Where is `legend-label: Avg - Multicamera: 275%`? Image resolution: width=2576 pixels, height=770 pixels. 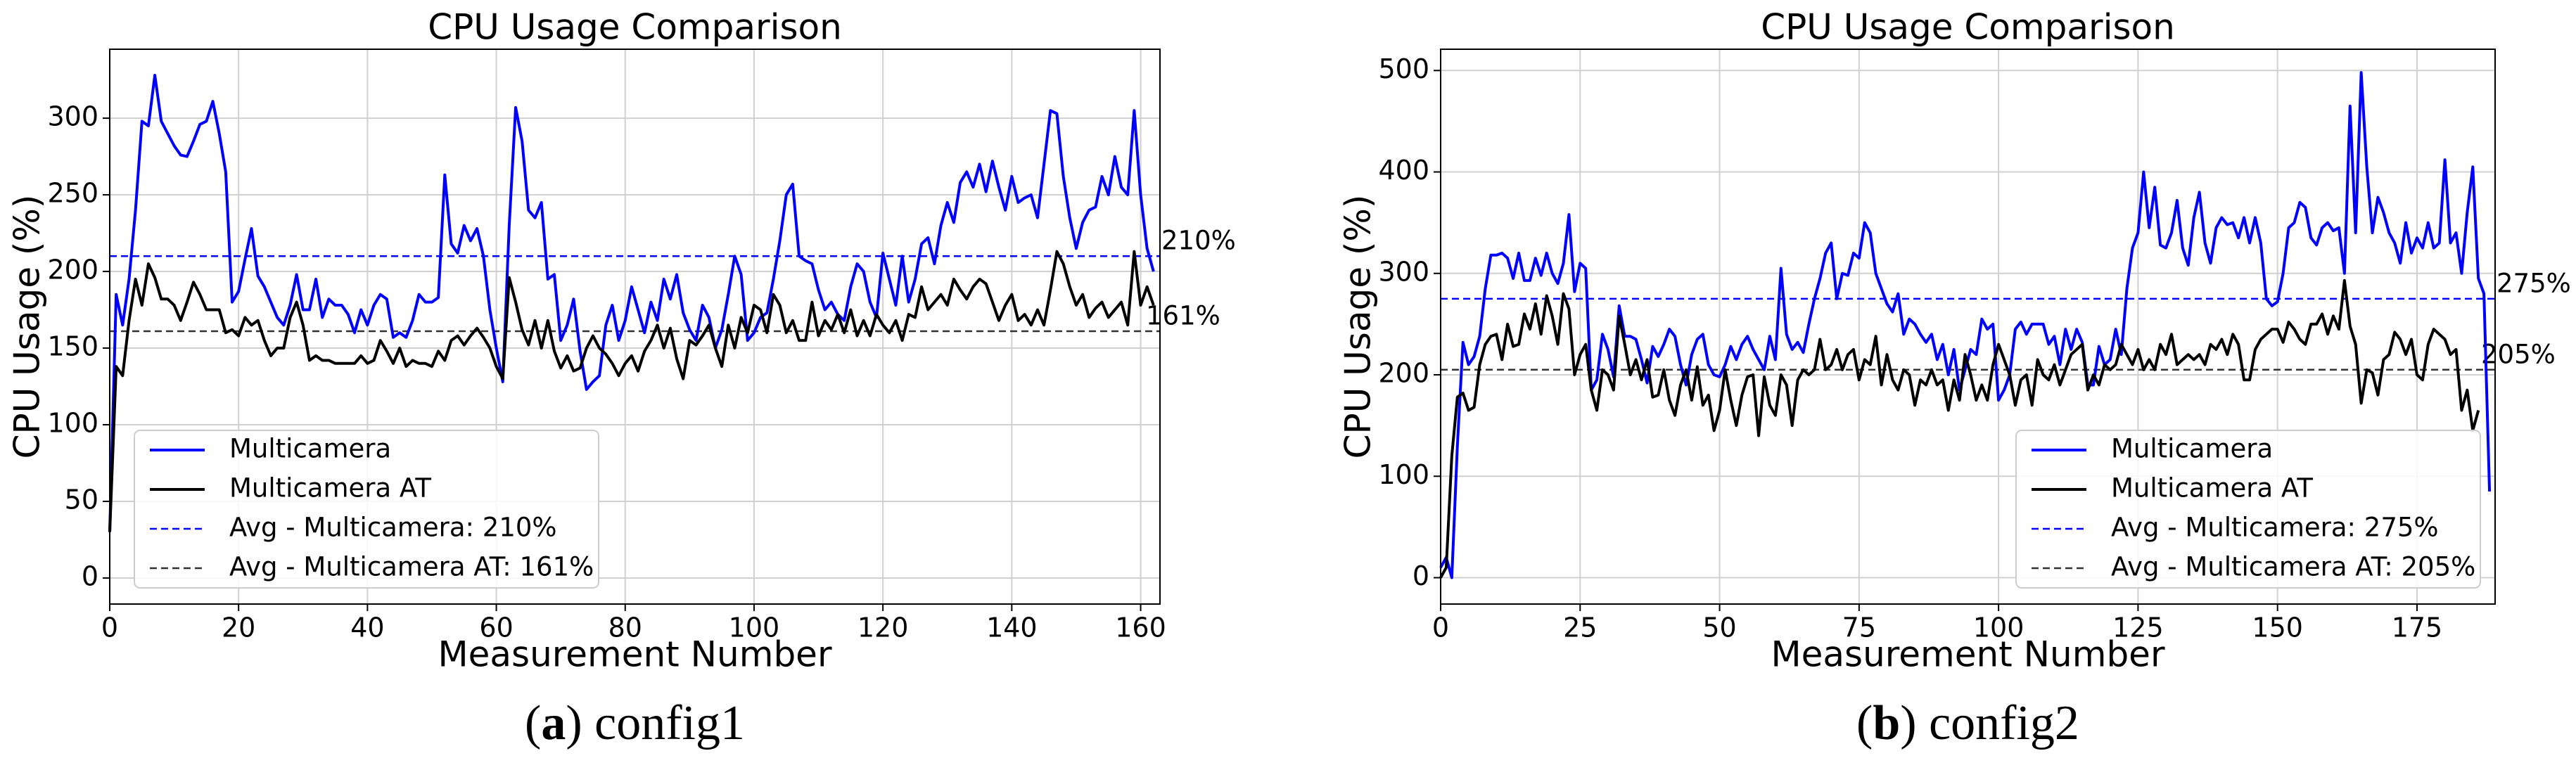 legend-label: Avg - Multicamera: 275% is located at coordinates (2275, 528).